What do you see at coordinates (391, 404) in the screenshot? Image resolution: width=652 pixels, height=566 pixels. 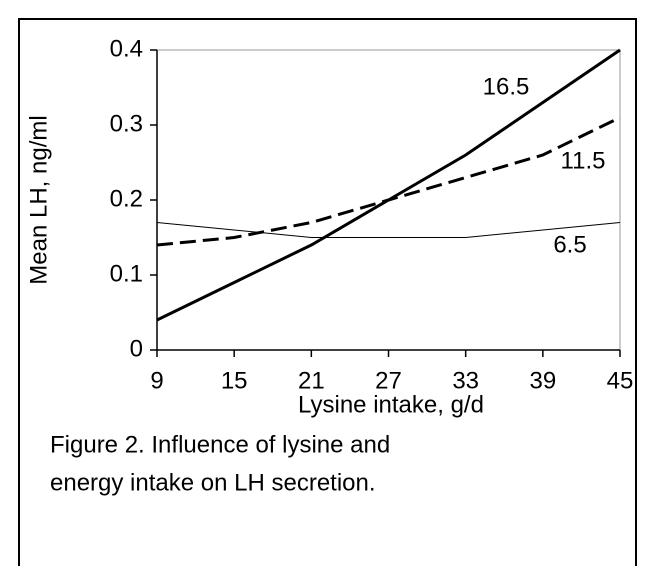 I see `x-axis-label: Lysine intake, g/d` at bounding box center [391, 404].